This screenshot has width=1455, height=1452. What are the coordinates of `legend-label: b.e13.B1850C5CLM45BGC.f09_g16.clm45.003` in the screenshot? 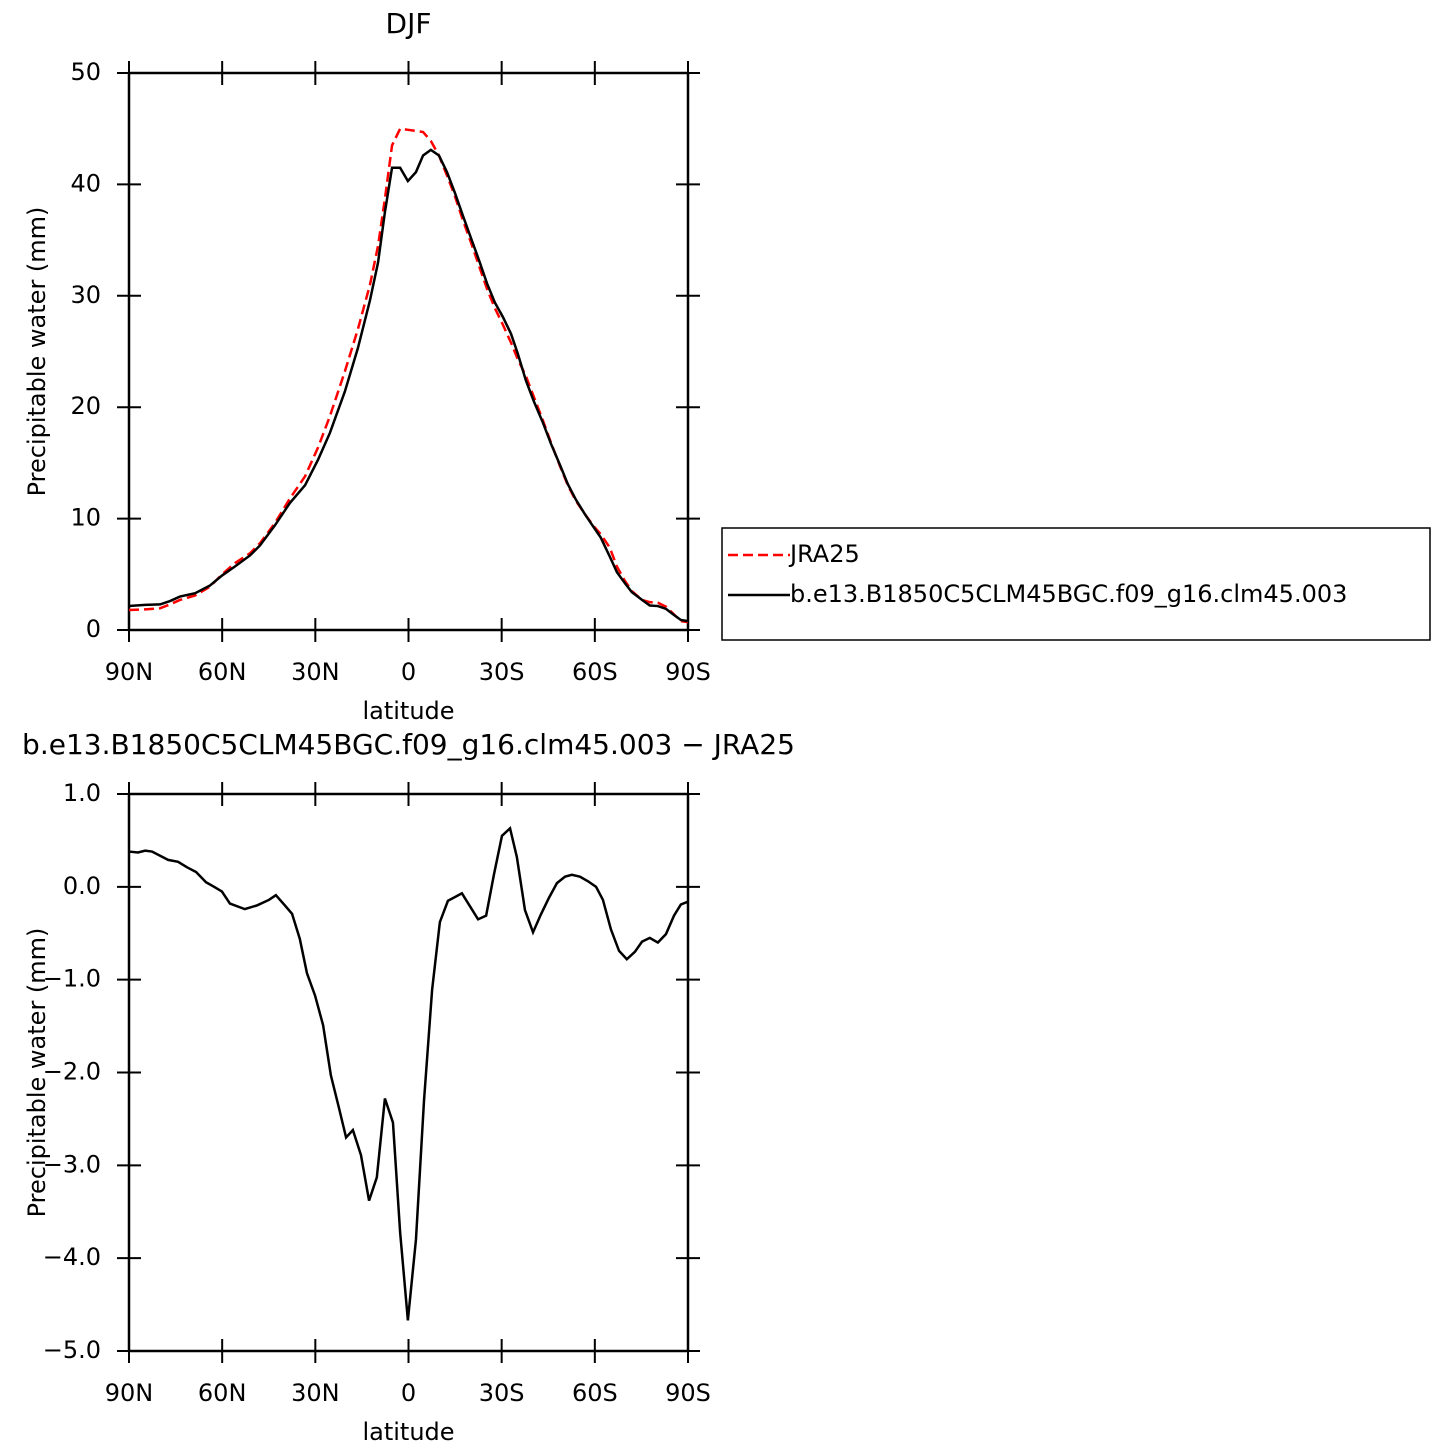 It's located at (1068, 594).